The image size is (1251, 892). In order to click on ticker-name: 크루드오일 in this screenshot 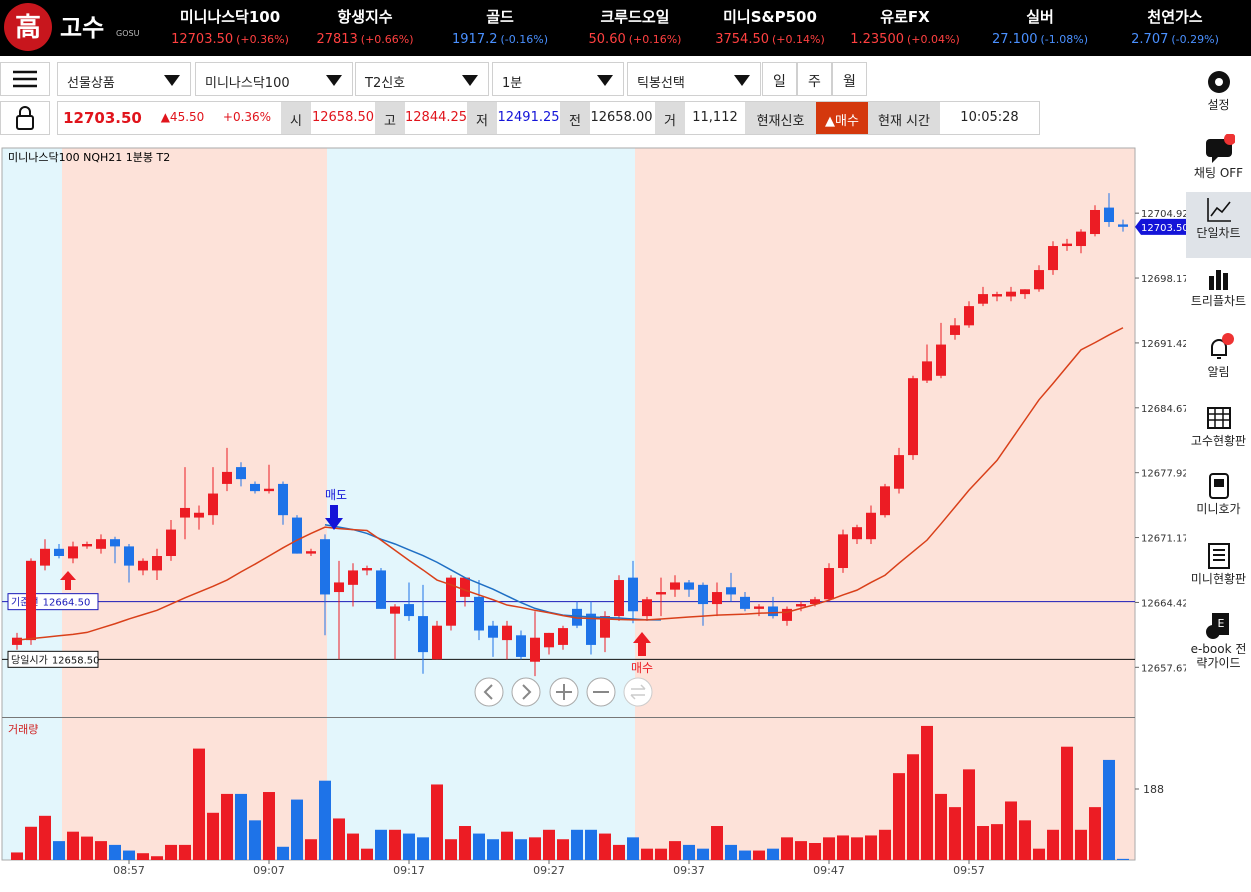, I will do `click(635, 17)`.